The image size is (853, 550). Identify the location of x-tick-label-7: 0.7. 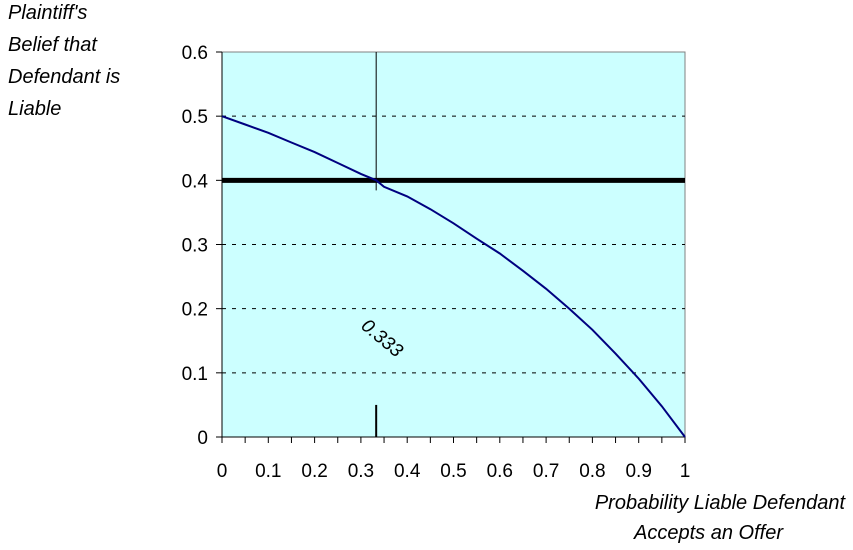
(546, 471).